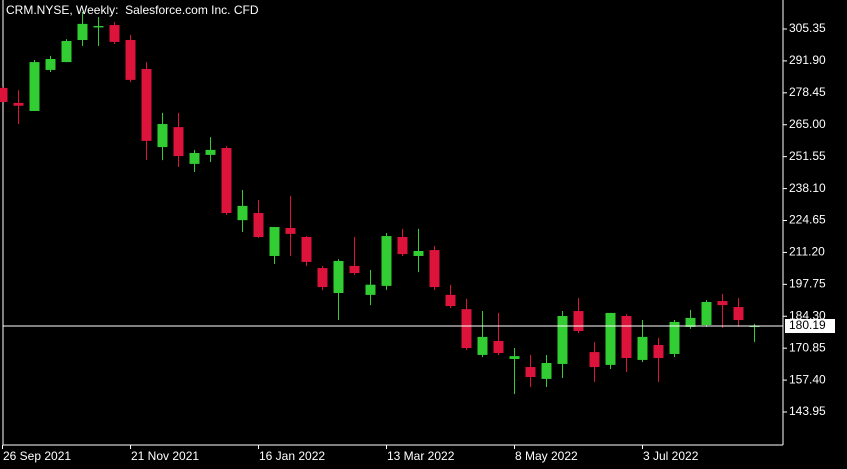 The width and height of the screenshot is (847, 469). Describe the element at coordinates (807, 156) in the screenshot. I see `y-tick-label: 251.55` at that location.